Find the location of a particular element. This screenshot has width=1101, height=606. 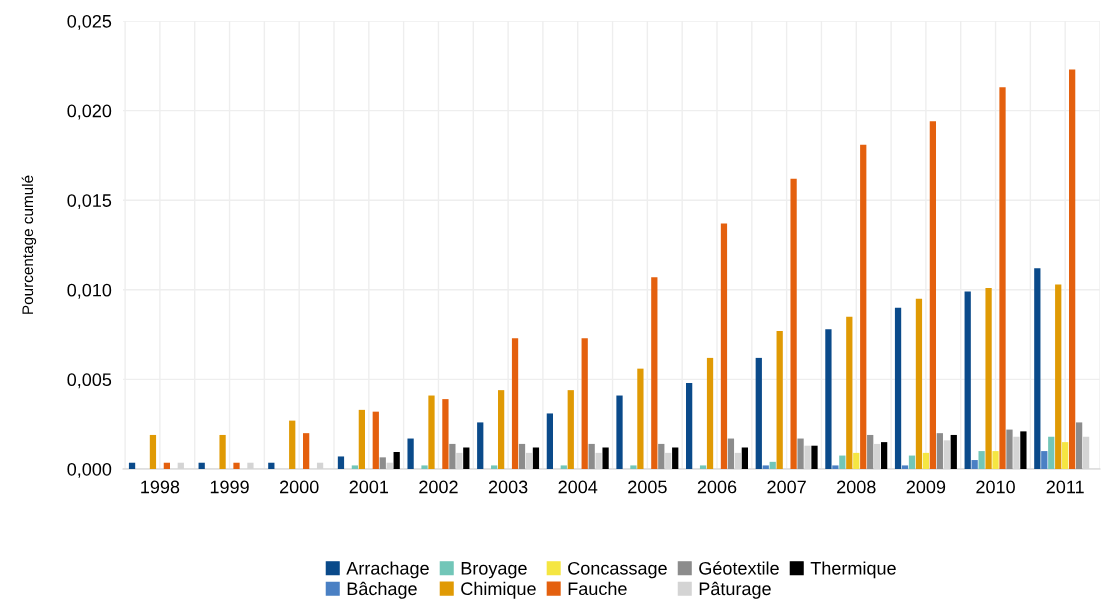

x-tick-label: 2004 is located at coordinates (578, 487).